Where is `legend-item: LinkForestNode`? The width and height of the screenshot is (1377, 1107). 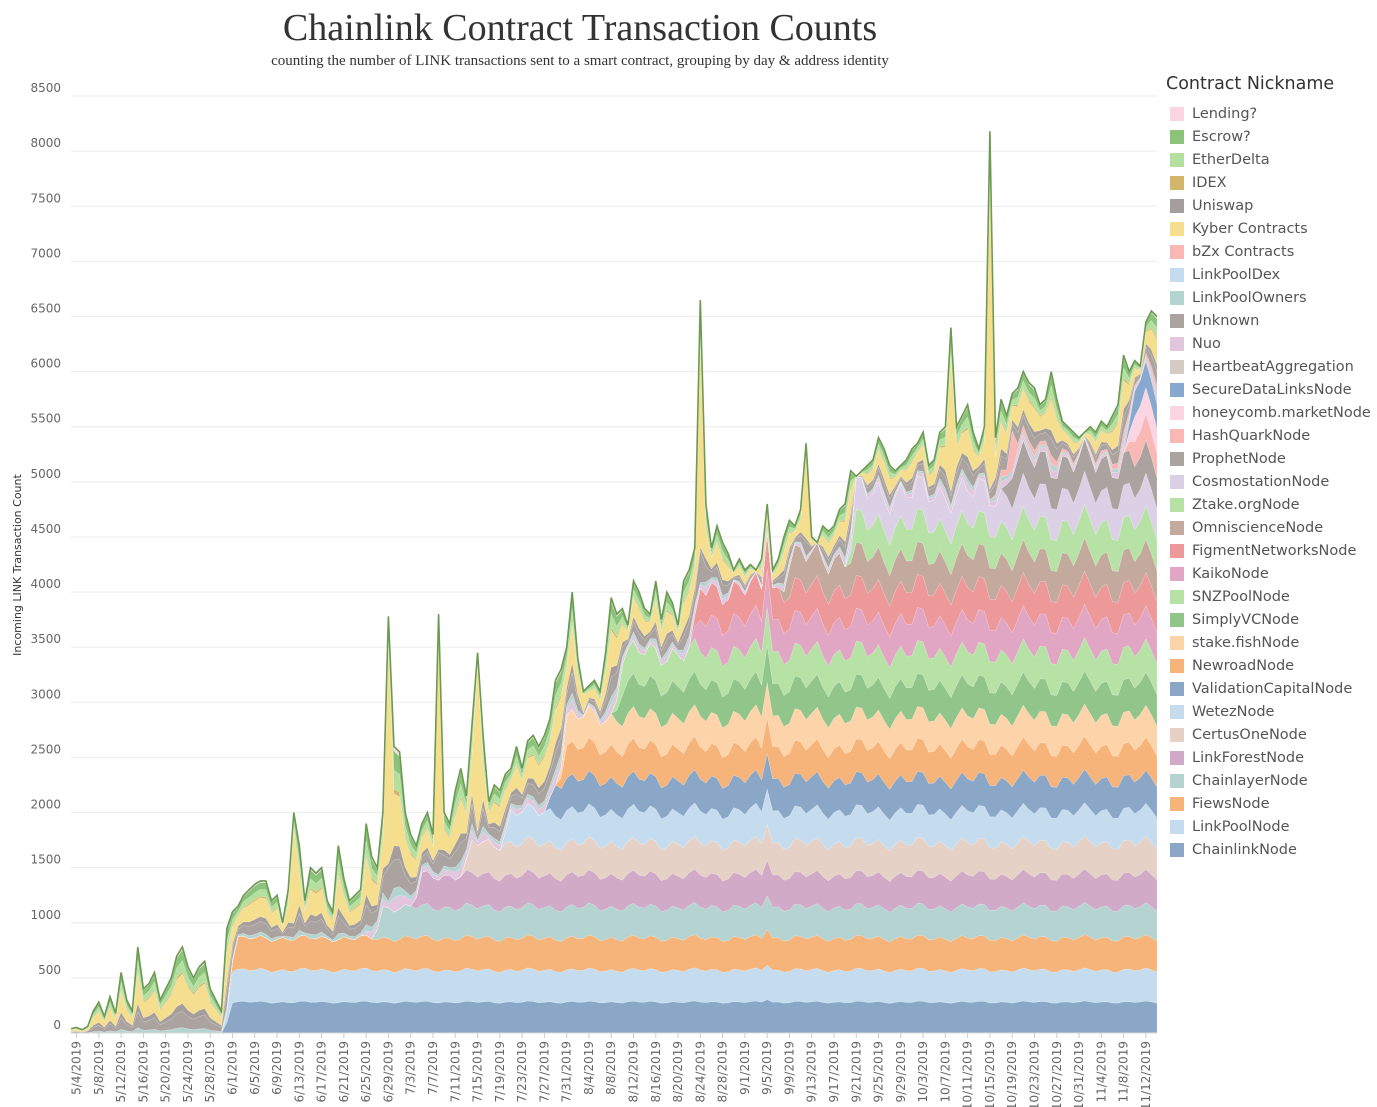
legend-item: LinkForestNode is located at coordinates (1271, 757).